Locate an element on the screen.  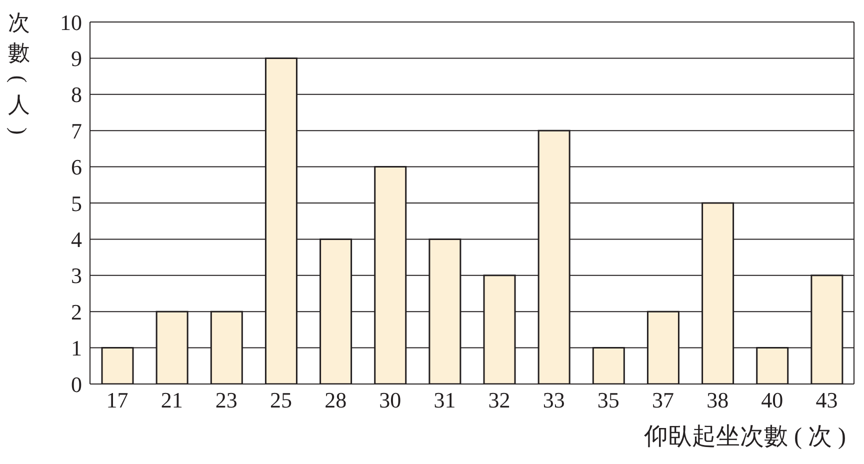
x-tick-label: 32 is located at coordinates (499, 400).